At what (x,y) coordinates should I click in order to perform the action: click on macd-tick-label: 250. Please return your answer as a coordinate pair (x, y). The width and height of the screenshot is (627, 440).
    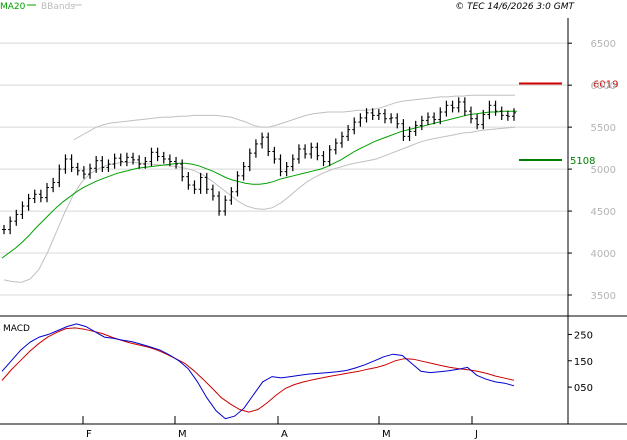
    Looking at the image, I should click on (583, 335).